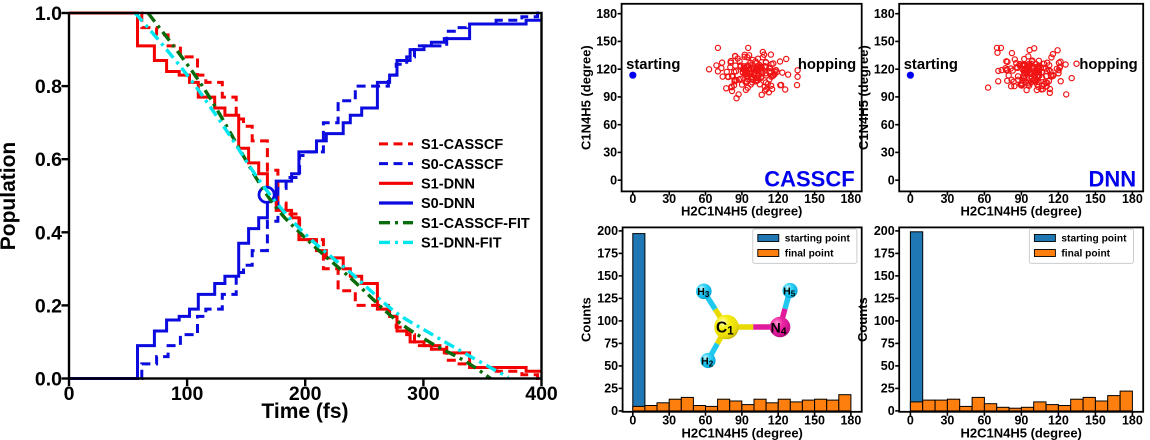 The image size is (1150, 440). Describe the element at coordinates (448, 204) in the screenshot. I see `svg-text: S0-DNN` at that location.